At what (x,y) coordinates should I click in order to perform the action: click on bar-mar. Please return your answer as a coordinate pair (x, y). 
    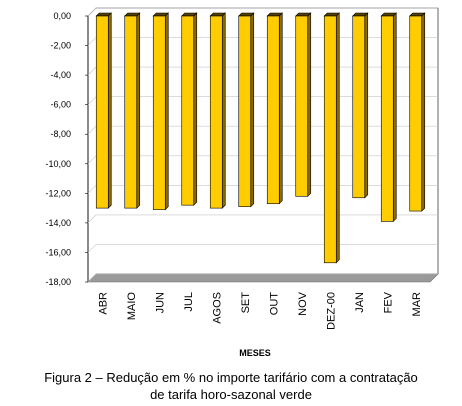
    Looking at the image, I should click on (417, 112).